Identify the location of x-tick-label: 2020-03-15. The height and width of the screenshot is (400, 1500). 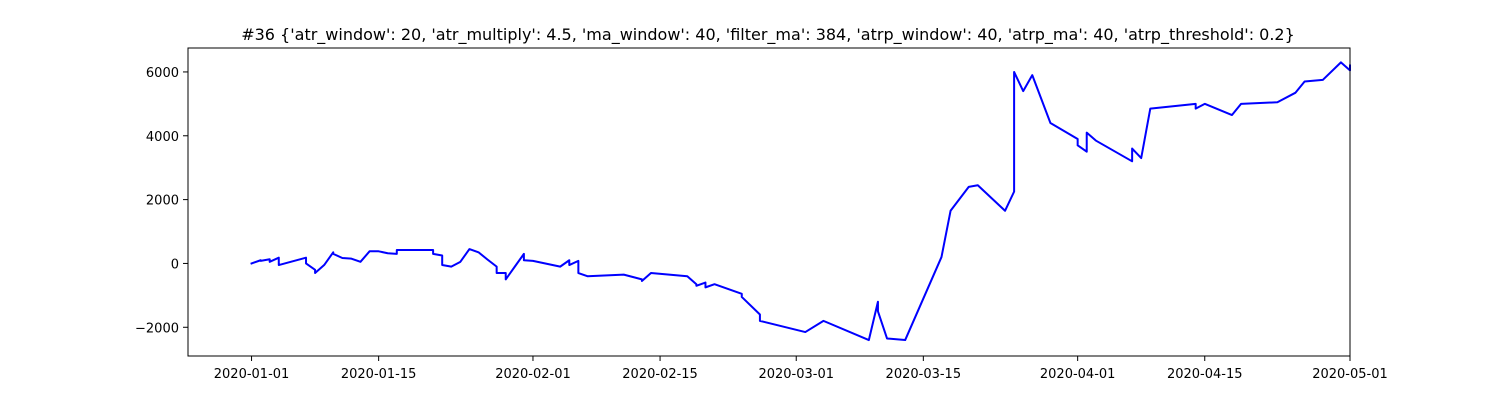
(924, 374).